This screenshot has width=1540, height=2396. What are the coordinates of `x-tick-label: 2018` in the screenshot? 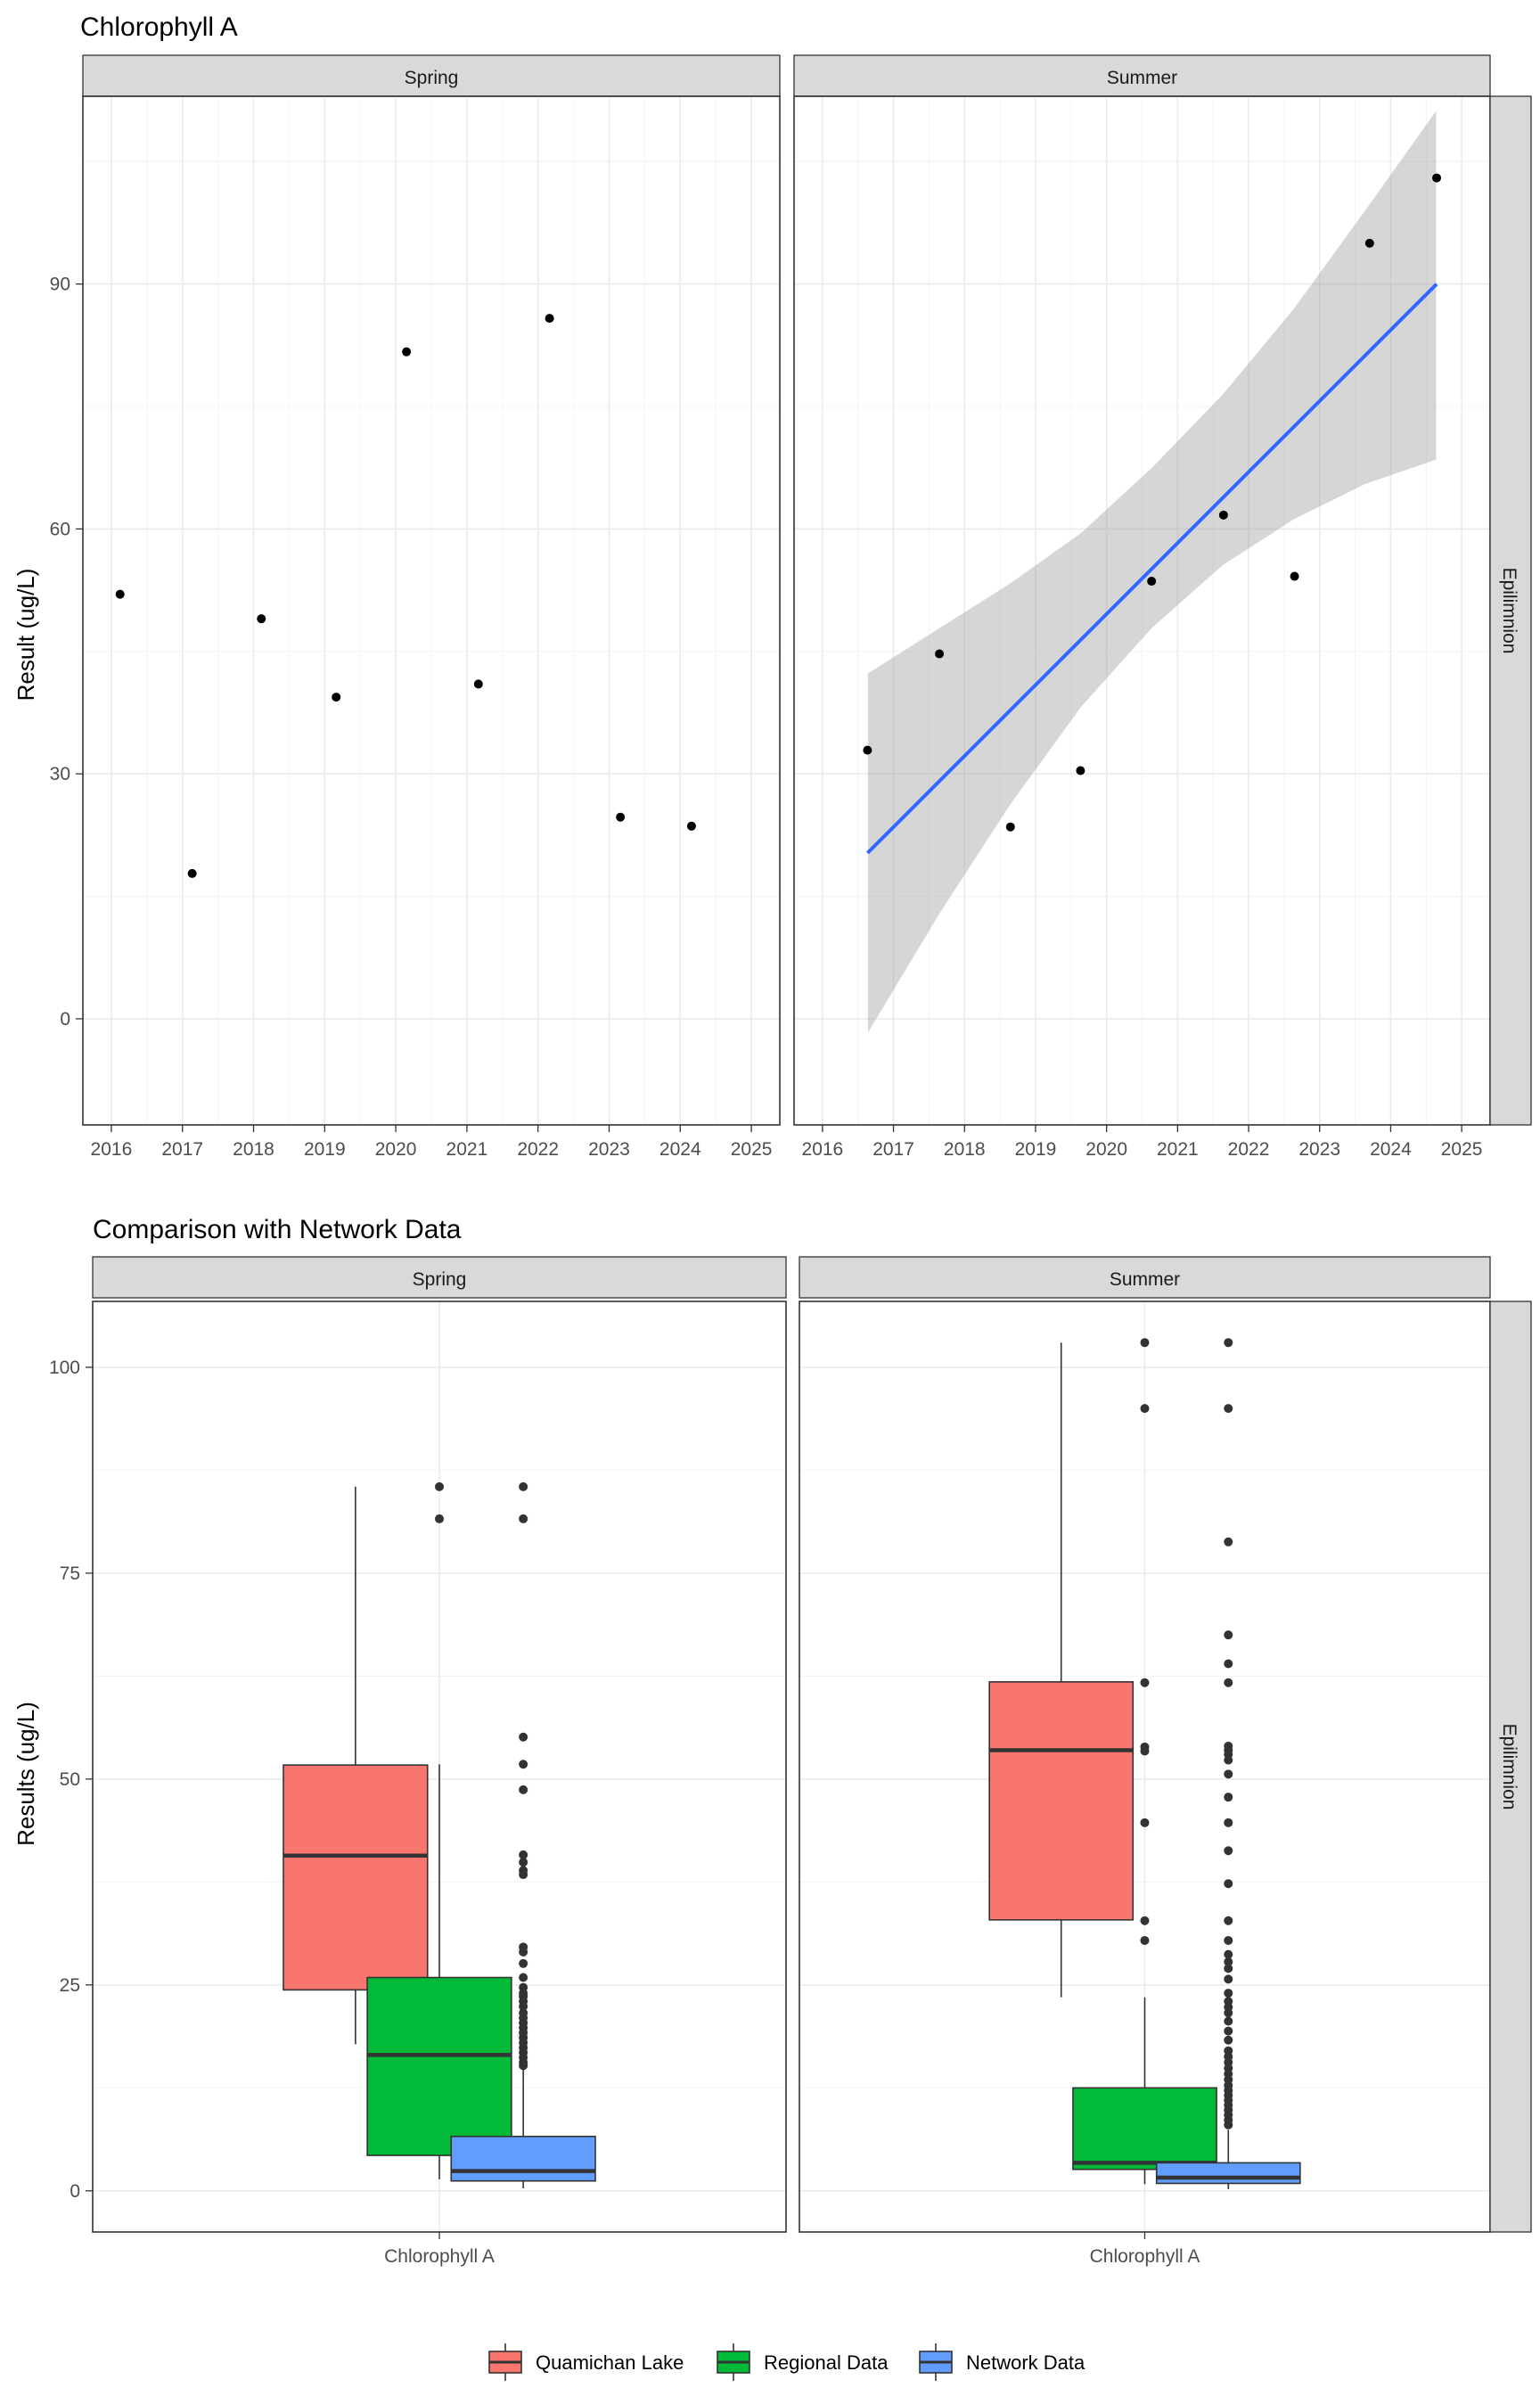 It's located at (965, 1149).